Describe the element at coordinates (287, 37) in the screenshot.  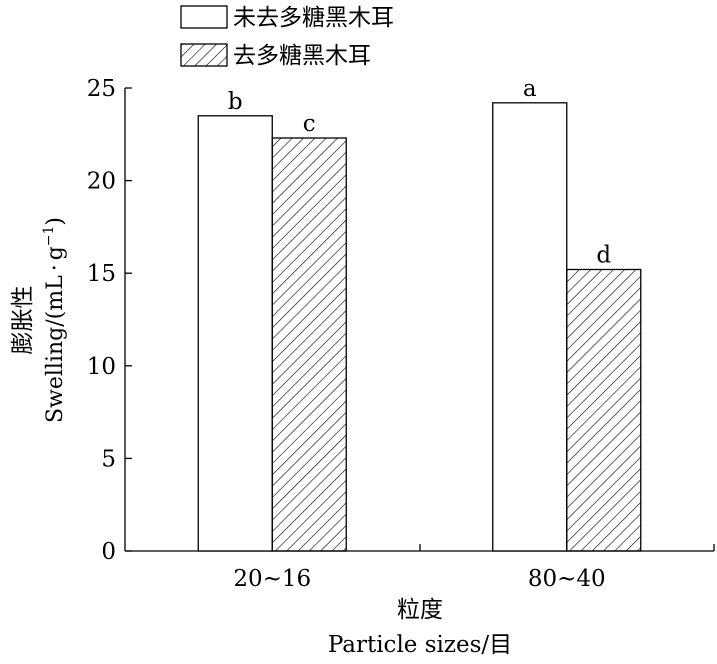
I see `legend: 未去多糖黑木耳 去多糖黑木耳` at that location.